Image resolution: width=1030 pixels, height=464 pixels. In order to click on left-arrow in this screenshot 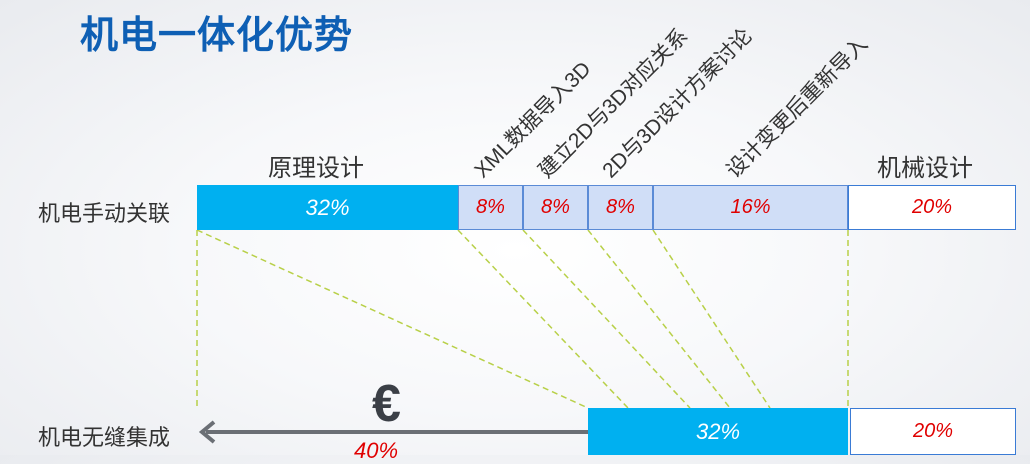, I will do `click(393, 432)`.